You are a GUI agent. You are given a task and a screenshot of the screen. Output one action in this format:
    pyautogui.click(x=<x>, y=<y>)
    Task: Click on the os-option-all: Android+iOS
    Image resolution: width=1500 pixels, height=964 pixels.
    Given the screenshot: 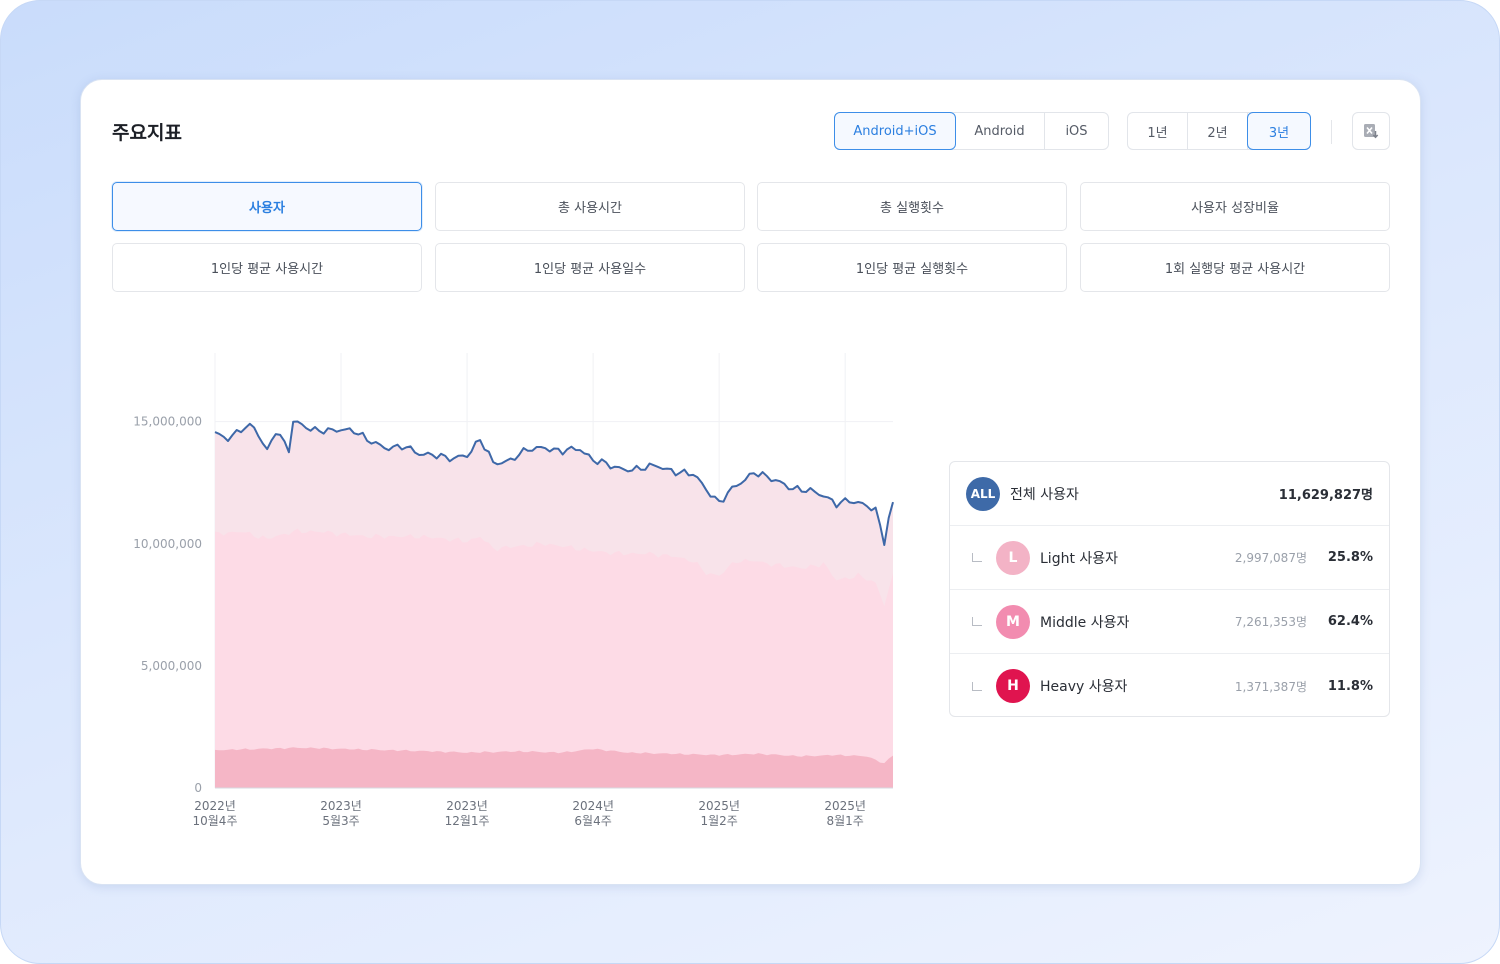 What is the action you would take?
    pyautogui.click(x=895, y=131)
    